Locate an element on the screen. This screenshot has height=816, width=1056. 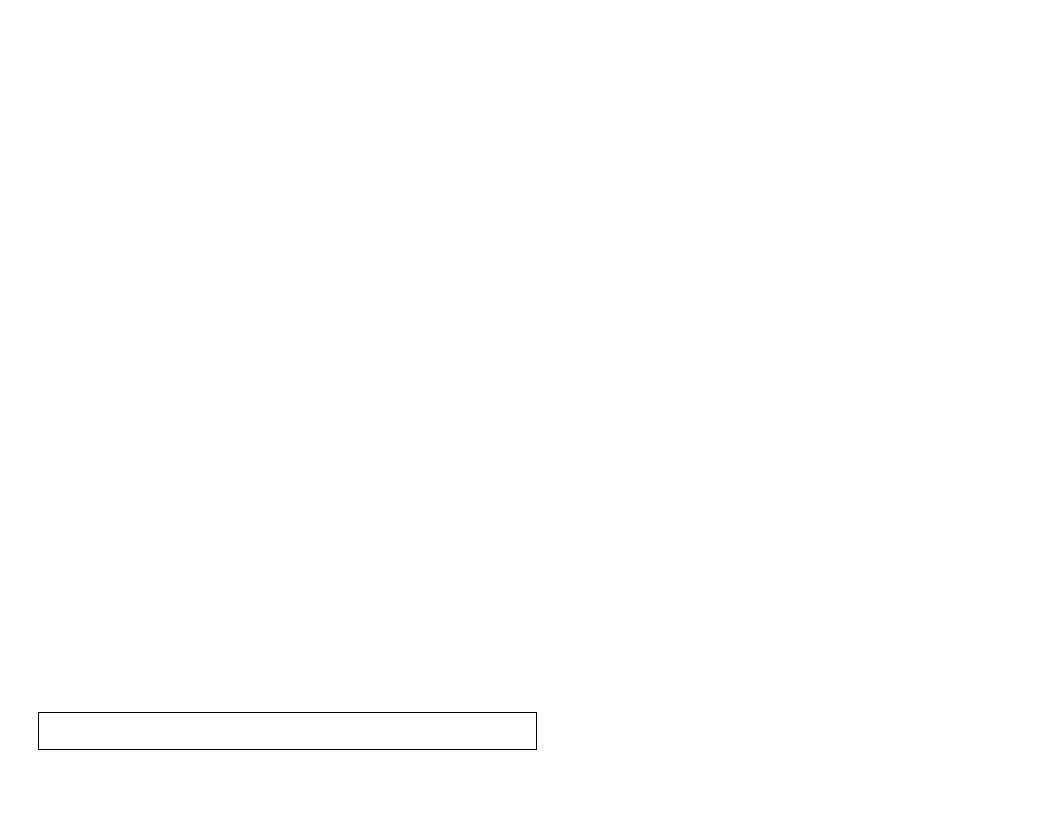
colorbar is located at coordinates (287, 731).